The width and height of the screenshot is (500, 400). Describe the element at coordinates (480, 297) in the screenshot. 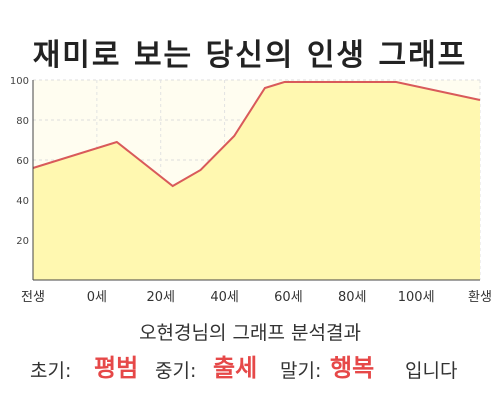

I see `x-tick-label: 환생` at that location.